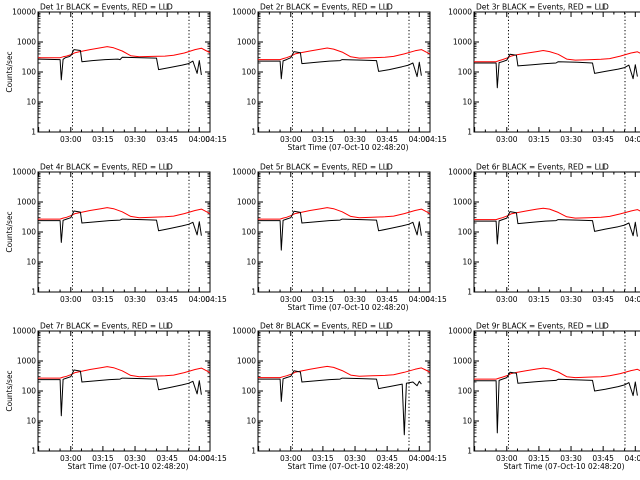 This screenshot has width=640, height=480. Describe the element at coordinates (106, 167) in the screenshot. I see `panel-title: Det 4r BLACK = Events, RED = LLD` at that location.